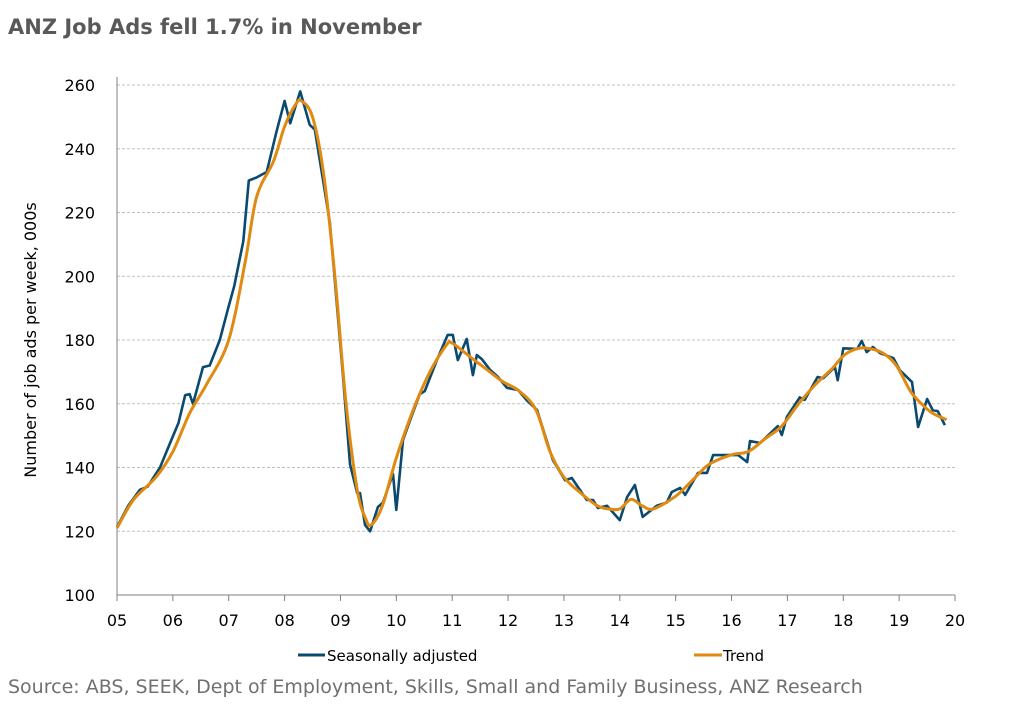 Image resolution: width=1016 pixels, height=716 pixels. I want to click on y-tick-label: 120, so click(79, 531).